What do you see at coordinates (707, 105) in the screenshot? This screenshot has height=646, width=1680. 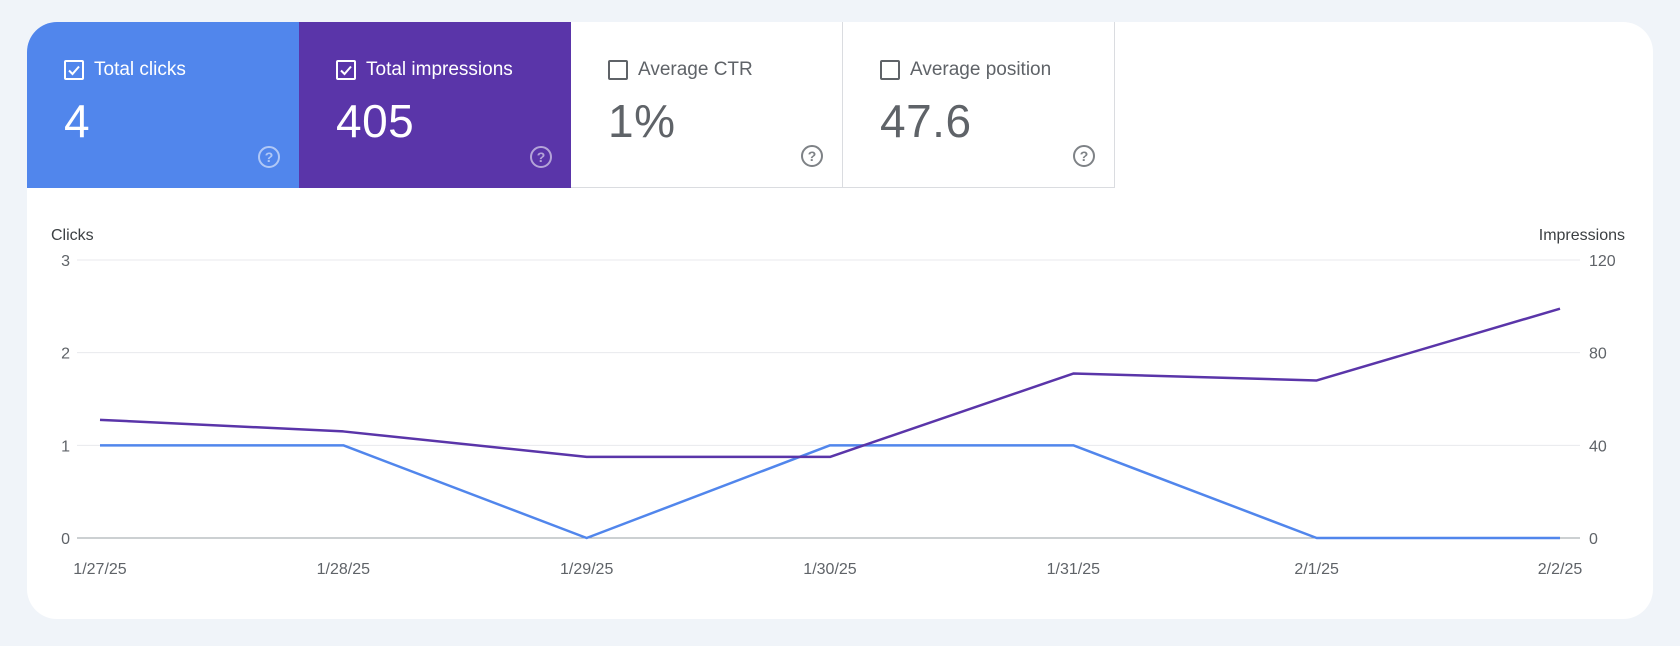 I see `metric-average-ctr: Average CTR 1% ?` at bounding box center [707, 105].